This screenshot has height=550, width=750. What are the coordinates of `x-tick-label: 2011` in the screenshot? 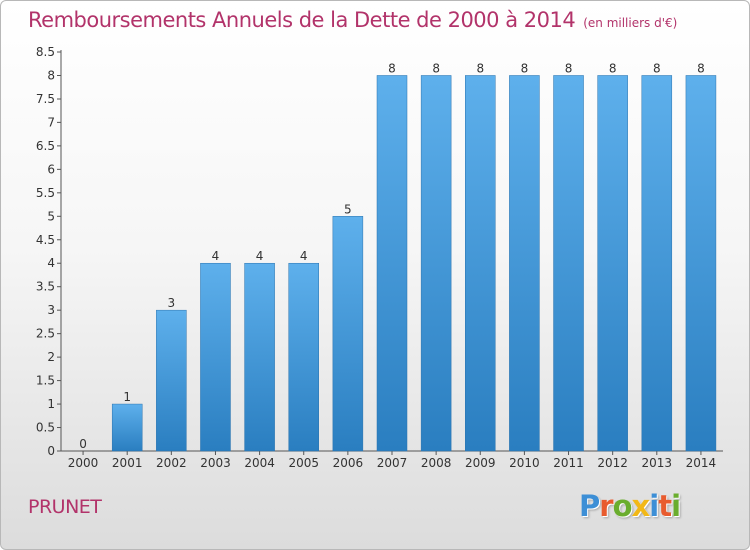 It's located at (568, 463).